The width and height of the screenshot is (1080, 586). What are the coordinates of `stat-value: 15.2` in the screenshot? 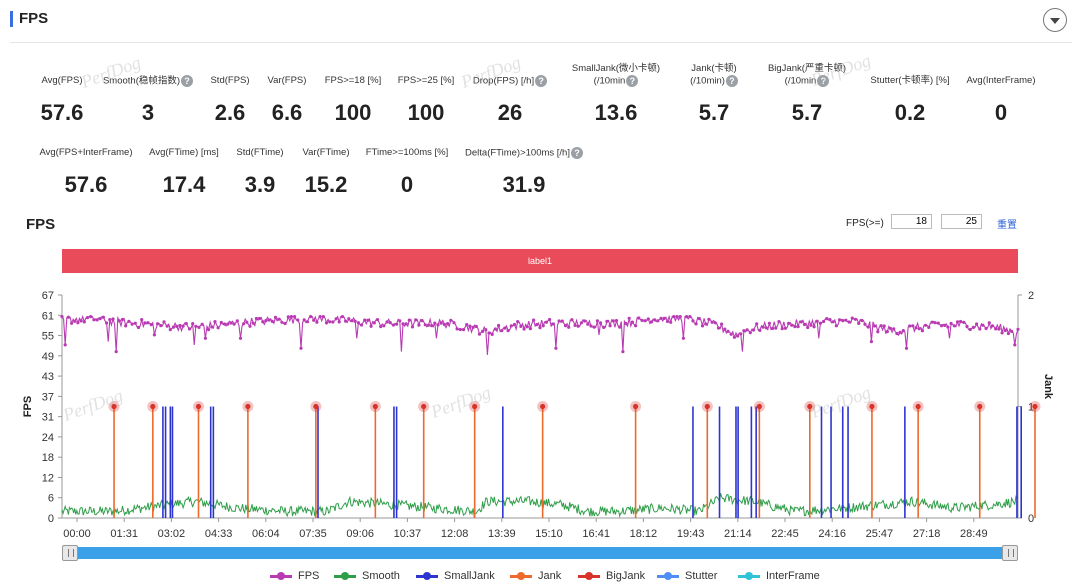 It's located at (326, 184).